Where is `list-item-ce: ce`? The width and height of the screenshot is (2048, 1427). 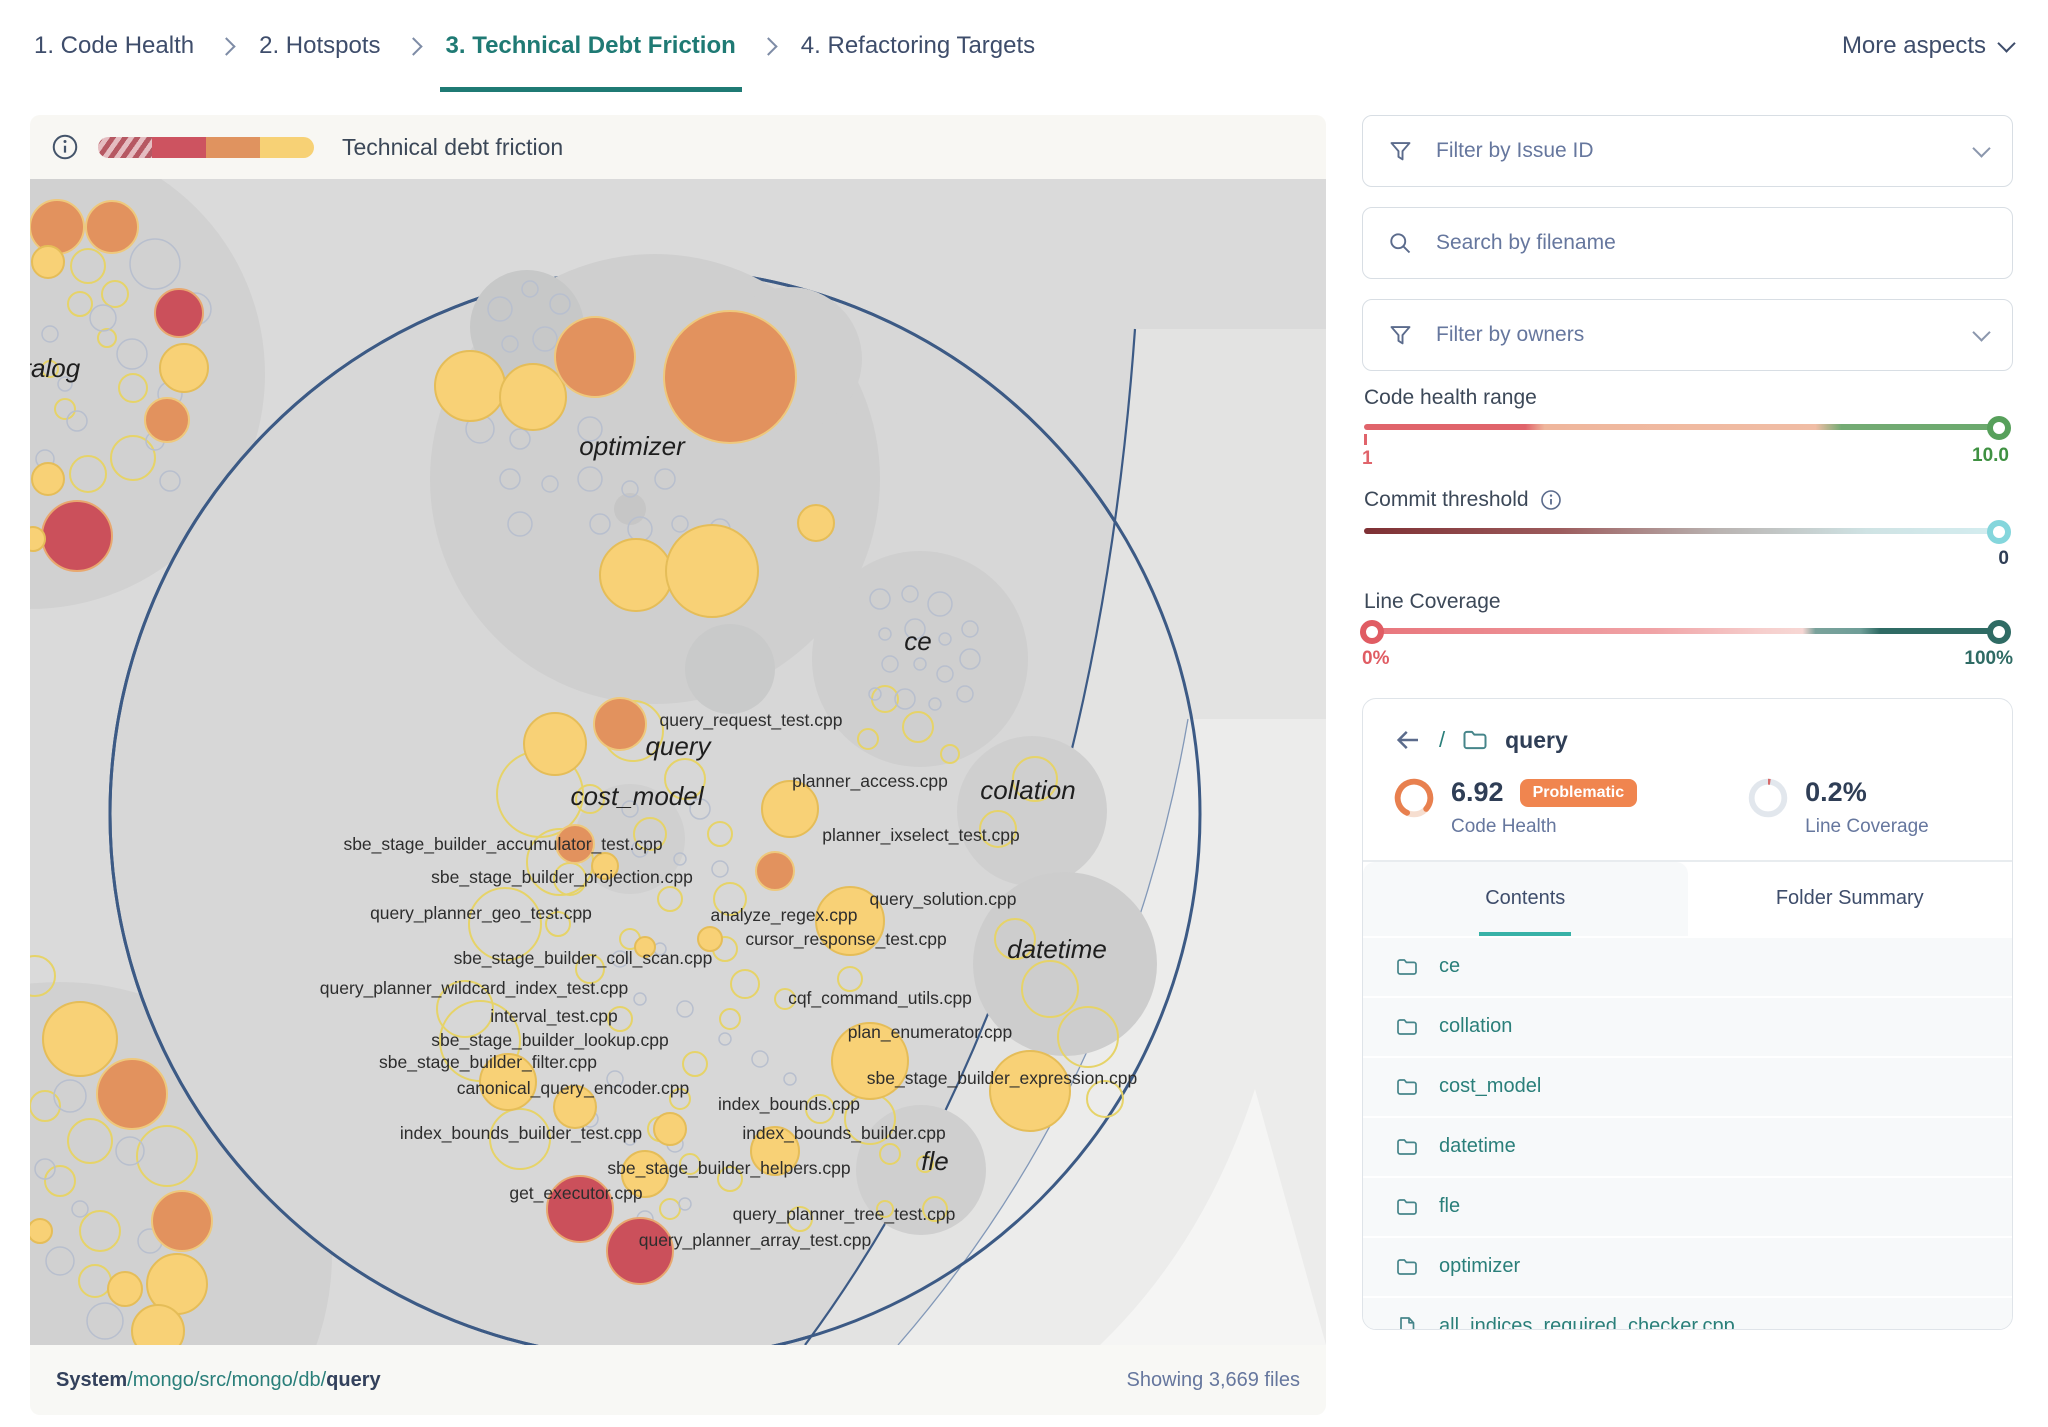
list-item-ce: ce is located at coordinates (1687, 965).